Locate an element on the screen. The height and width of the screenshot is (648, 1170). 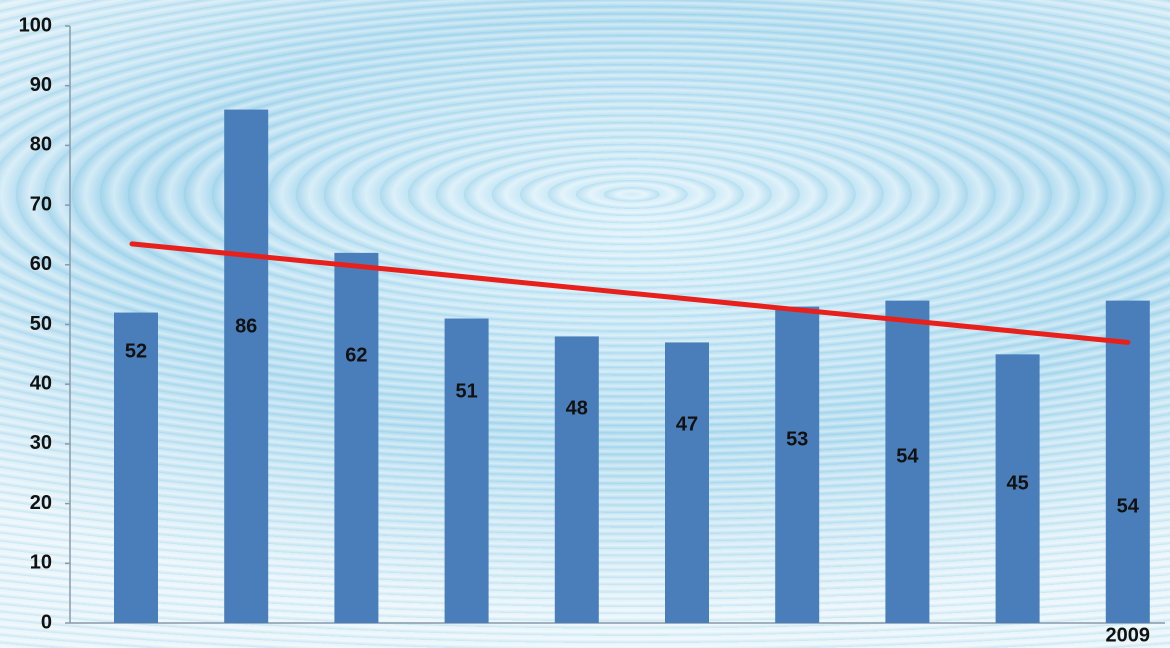
data-label: 86 is located at coordinates (246, 326).